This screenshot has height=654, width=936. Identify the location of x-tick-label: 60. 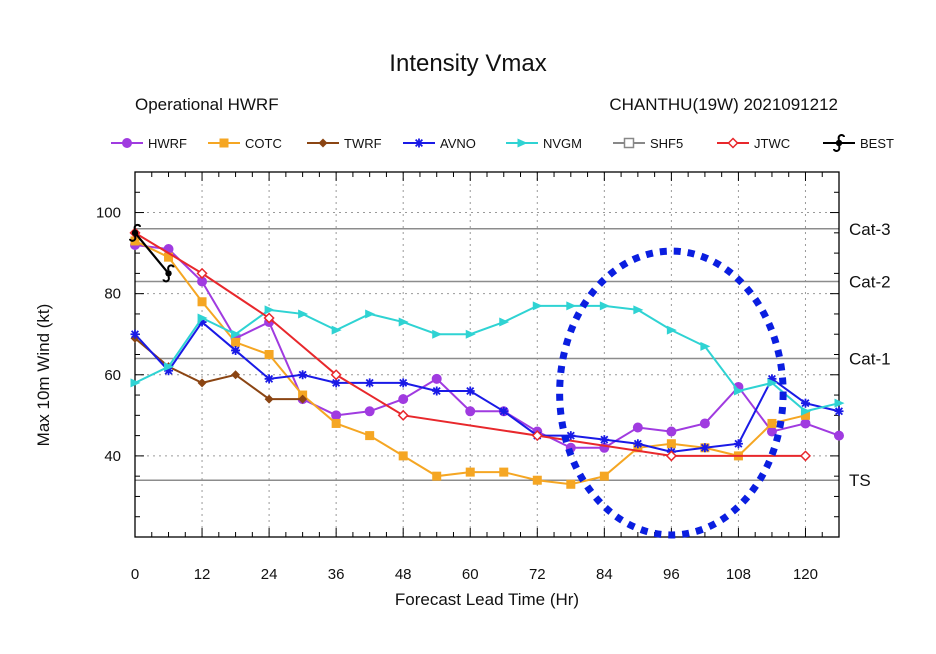
(470, 574).